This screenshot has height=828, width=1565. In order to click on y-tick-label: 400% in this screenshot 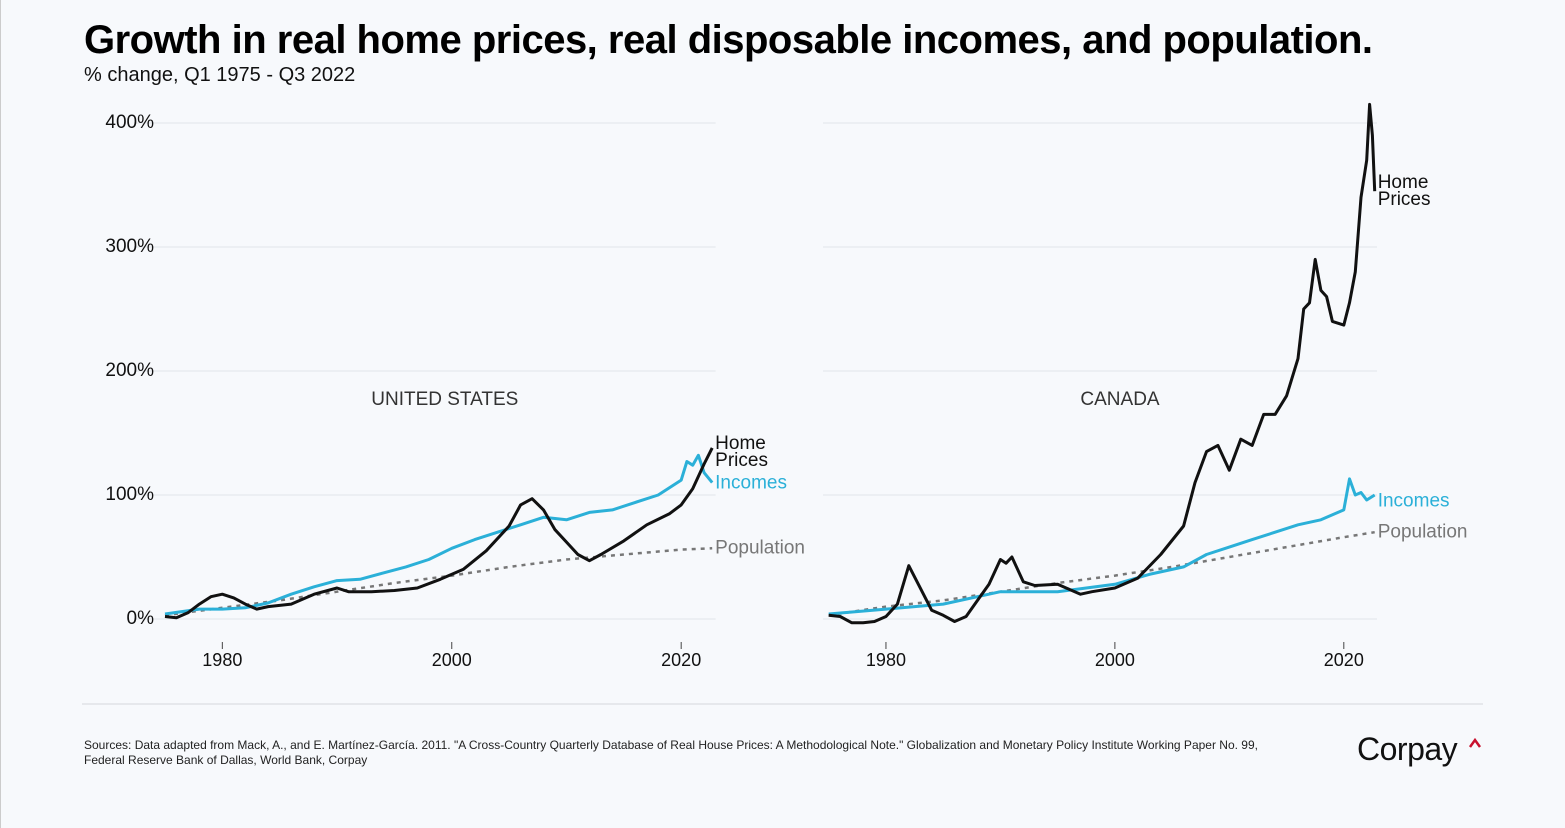, I will do `click(129, 122)`.